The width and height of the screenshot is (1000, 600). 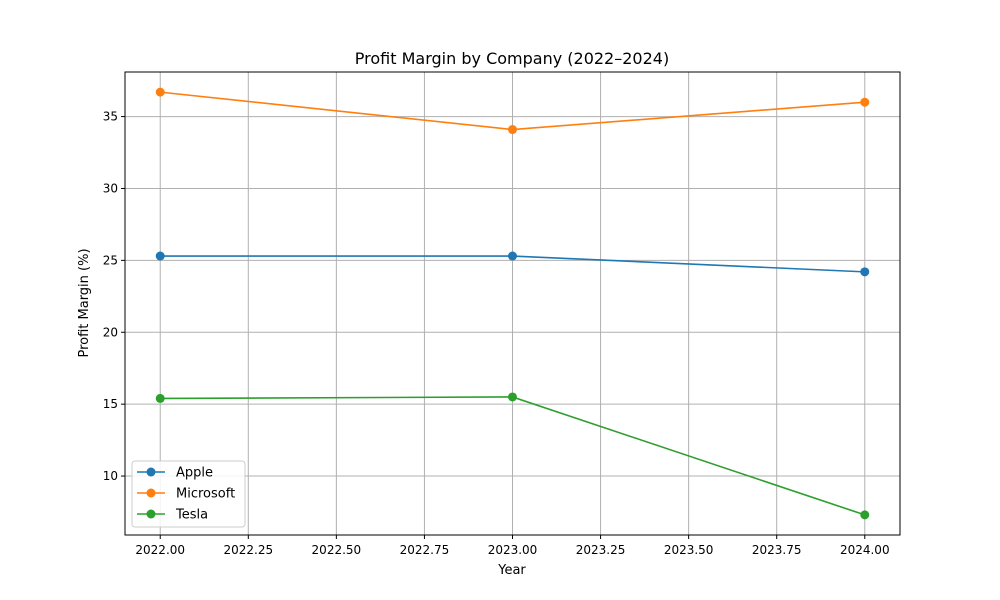 I want to click on y-tick-label: 15, so click(x=110, y=404).